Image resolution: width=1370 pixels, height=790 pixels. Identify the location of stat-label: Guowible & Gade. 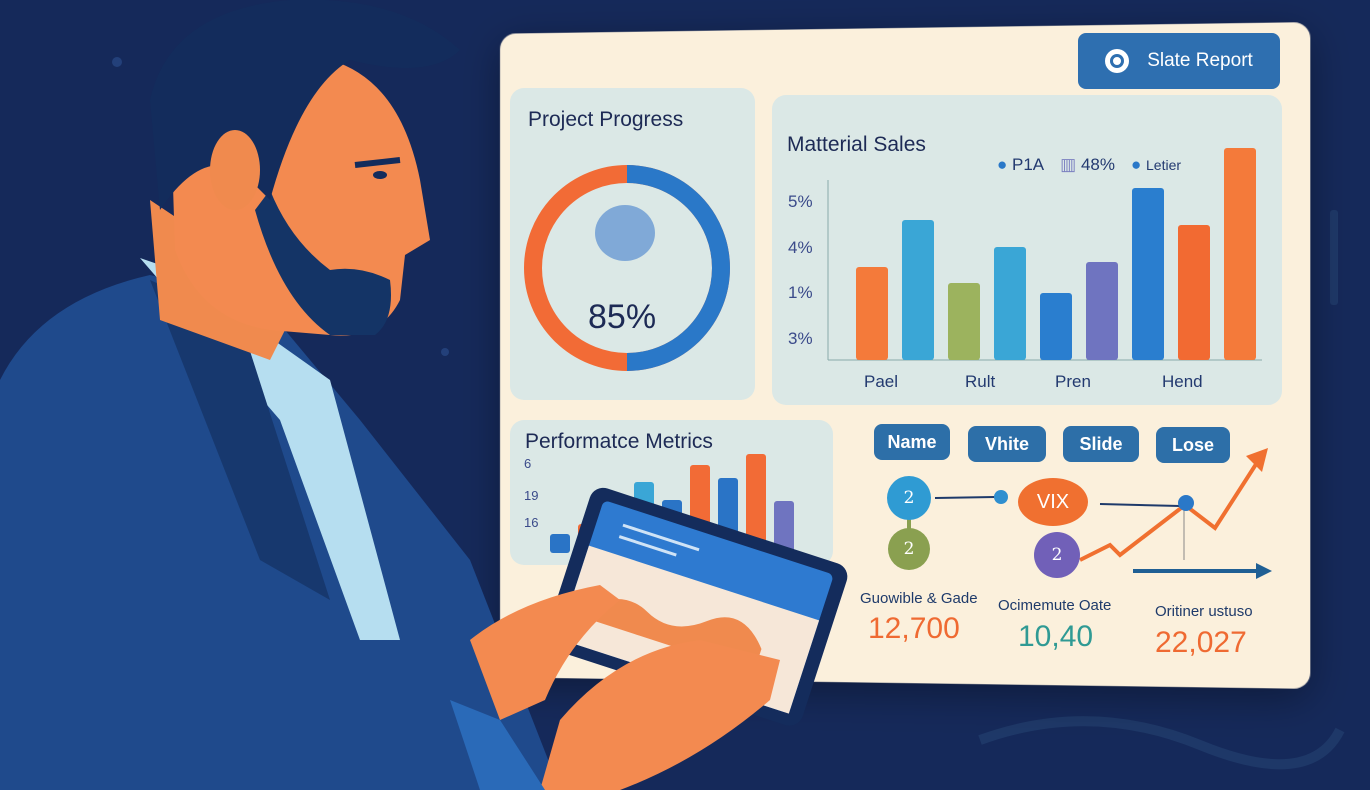
(919, 598).